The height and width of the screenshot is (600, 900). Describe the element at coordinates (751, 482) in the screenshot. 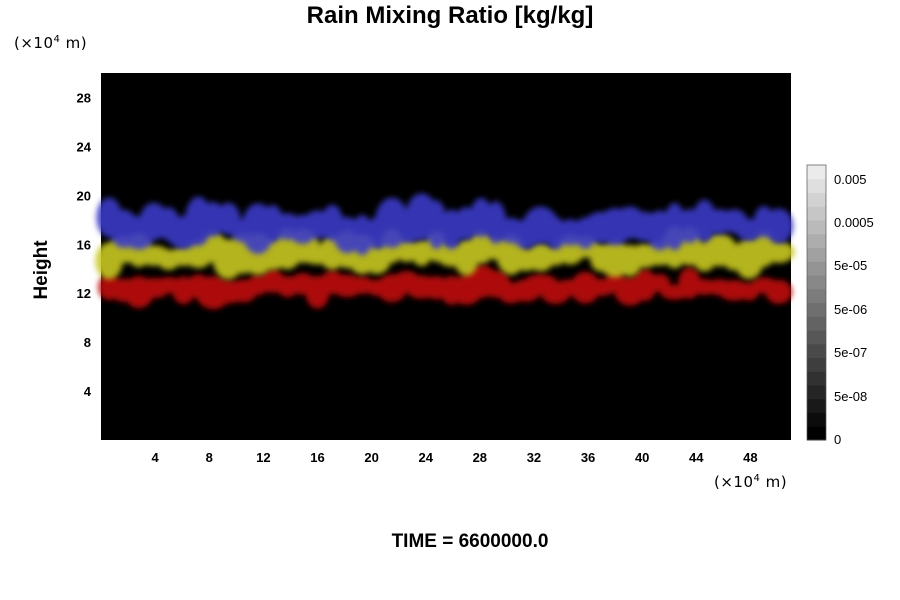

I see `x-axis-unit: (×104 m)` at that location.